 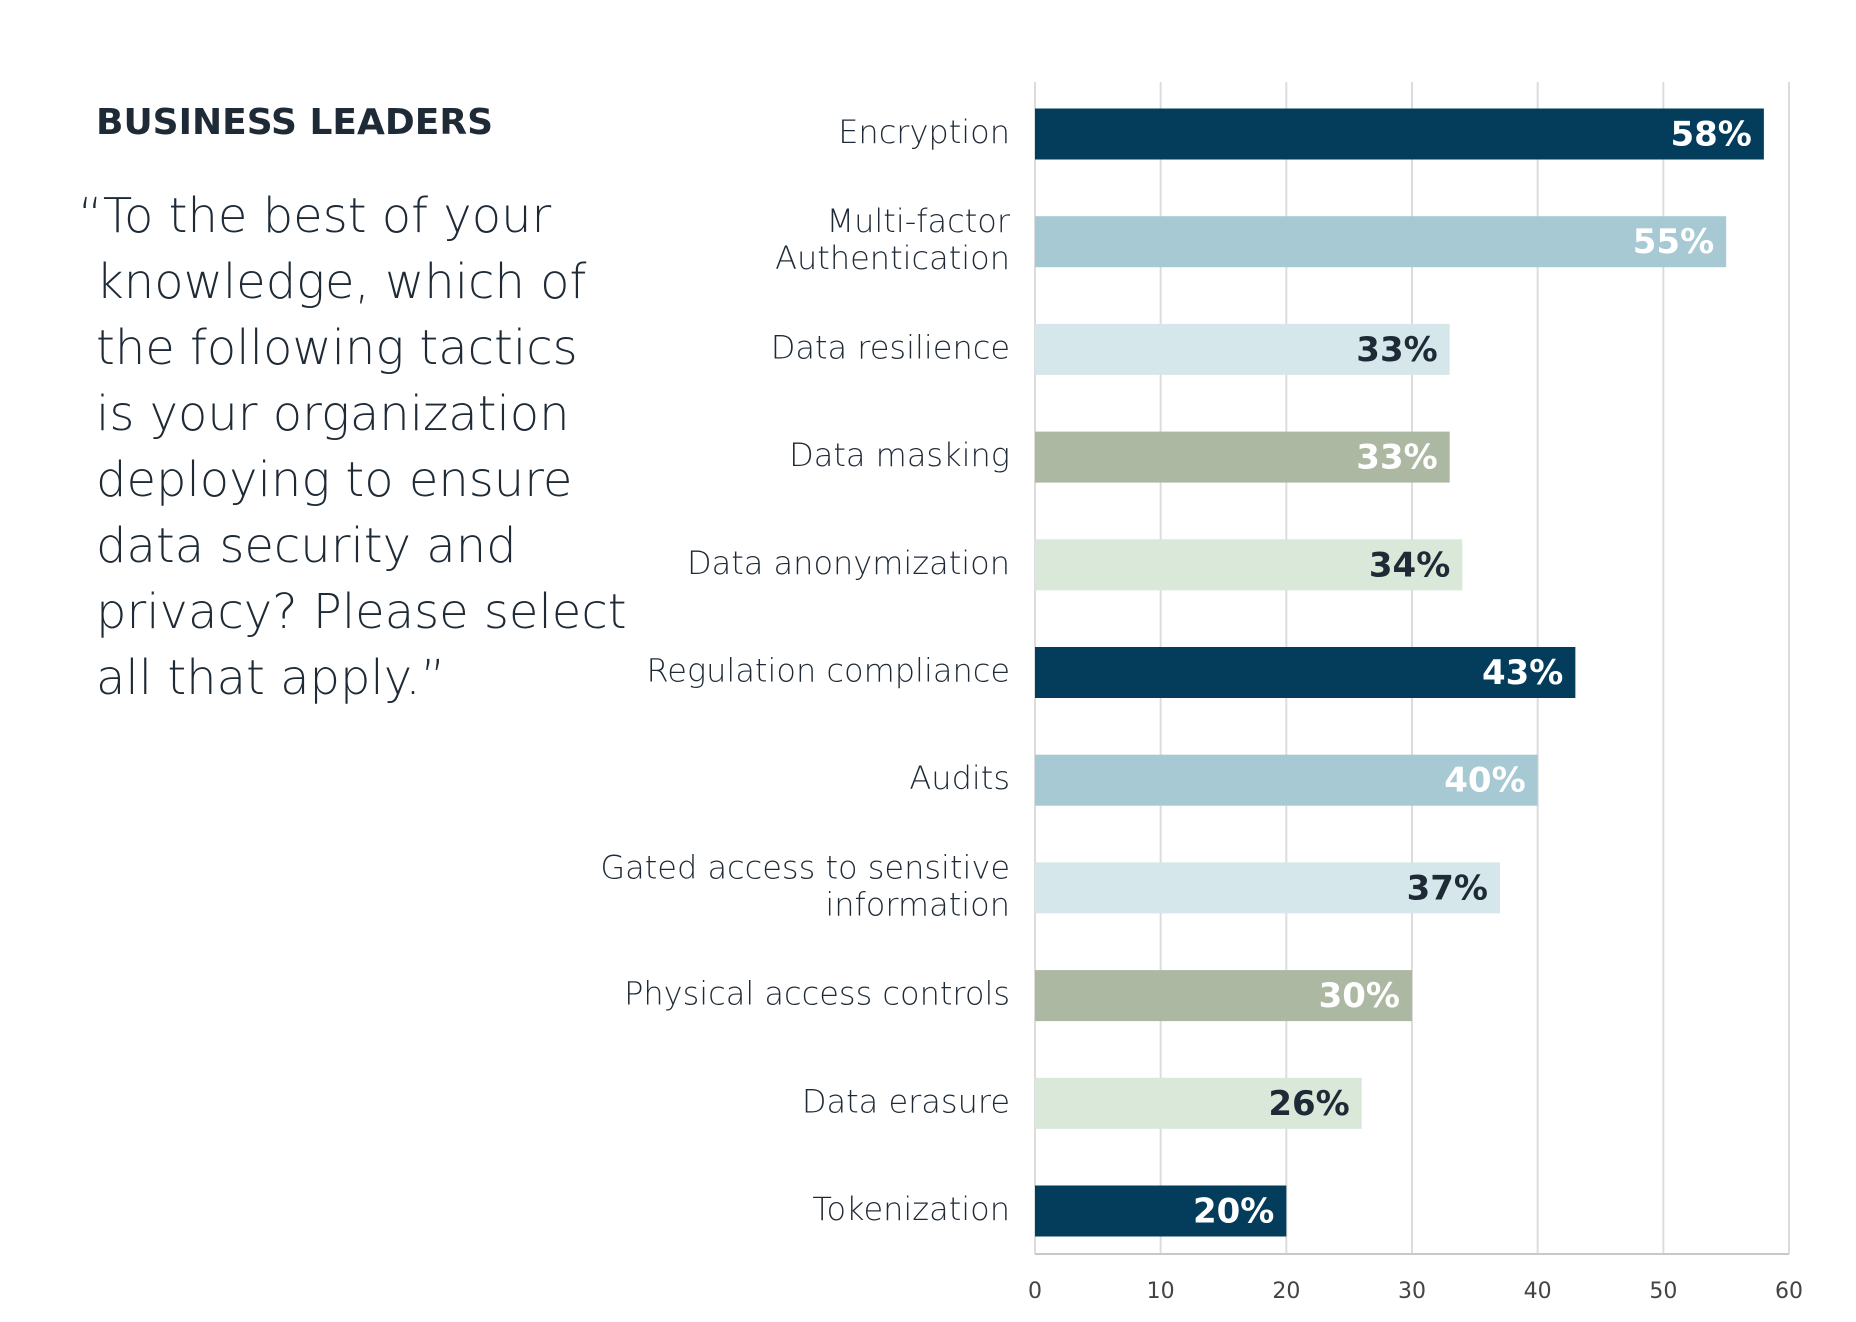 What do you see at coordinates (1409, 565) in the screenshot?
I see `value-label: 34%` at bounding box center [1409, 565].